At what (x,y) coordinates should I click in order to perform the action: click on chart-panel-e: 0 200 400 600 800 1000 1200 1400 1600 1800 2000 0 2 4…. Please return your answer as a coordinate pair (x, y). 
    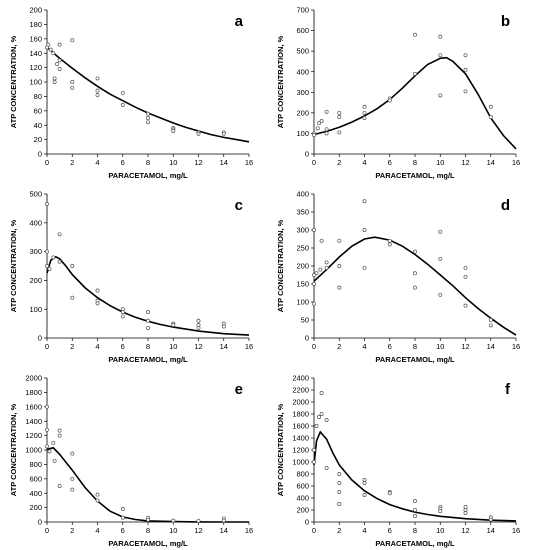
    Looking at the image, I should click on (131, 461).